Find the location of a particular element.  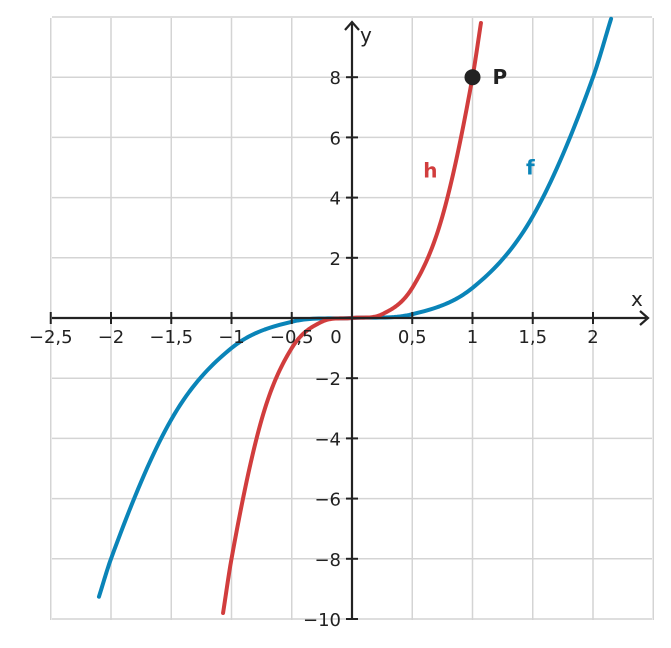

x-tick-label: 2 is located at coordinates (592, 337).